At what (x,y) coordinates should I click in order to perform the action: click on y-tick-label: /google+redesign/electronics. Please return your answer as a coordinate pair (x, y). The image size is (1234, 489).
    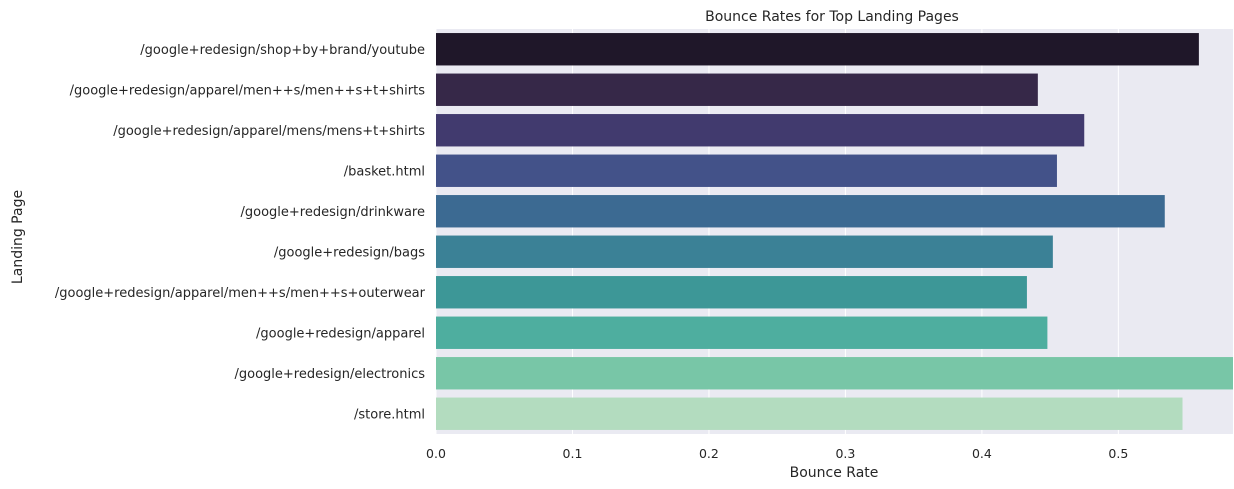
    Looking at the image, I should click on (330, 374).